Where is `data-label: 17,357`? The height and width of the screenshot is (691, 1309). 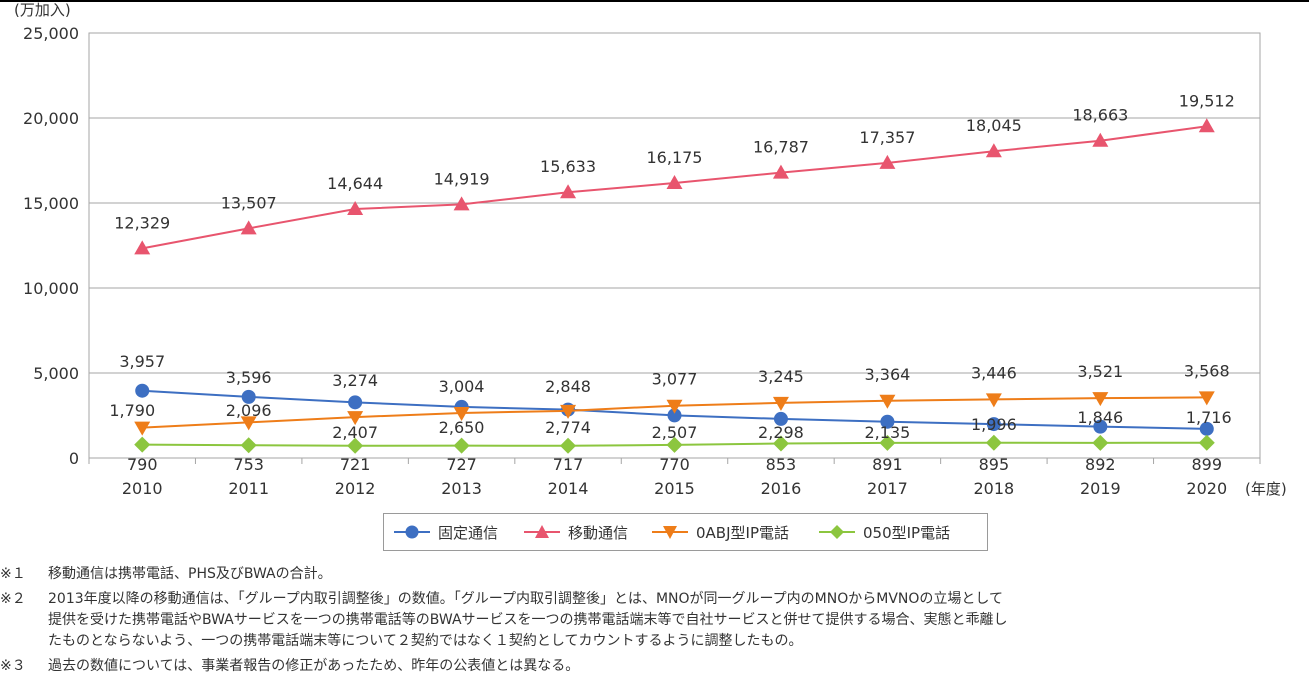
data-label: 17,357 is located at coordinates (887, 137).